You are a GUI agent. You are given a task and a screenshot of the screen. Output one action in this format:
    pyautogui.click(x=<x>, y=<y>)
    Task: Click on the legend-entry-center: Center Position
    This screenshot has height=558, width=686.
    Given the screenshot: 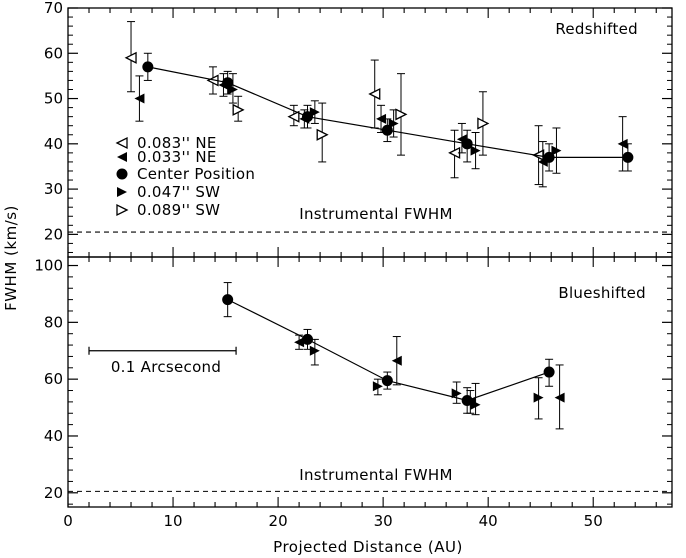 What is the action you would take?
    pyautogui.click(x=185, y=174)
    